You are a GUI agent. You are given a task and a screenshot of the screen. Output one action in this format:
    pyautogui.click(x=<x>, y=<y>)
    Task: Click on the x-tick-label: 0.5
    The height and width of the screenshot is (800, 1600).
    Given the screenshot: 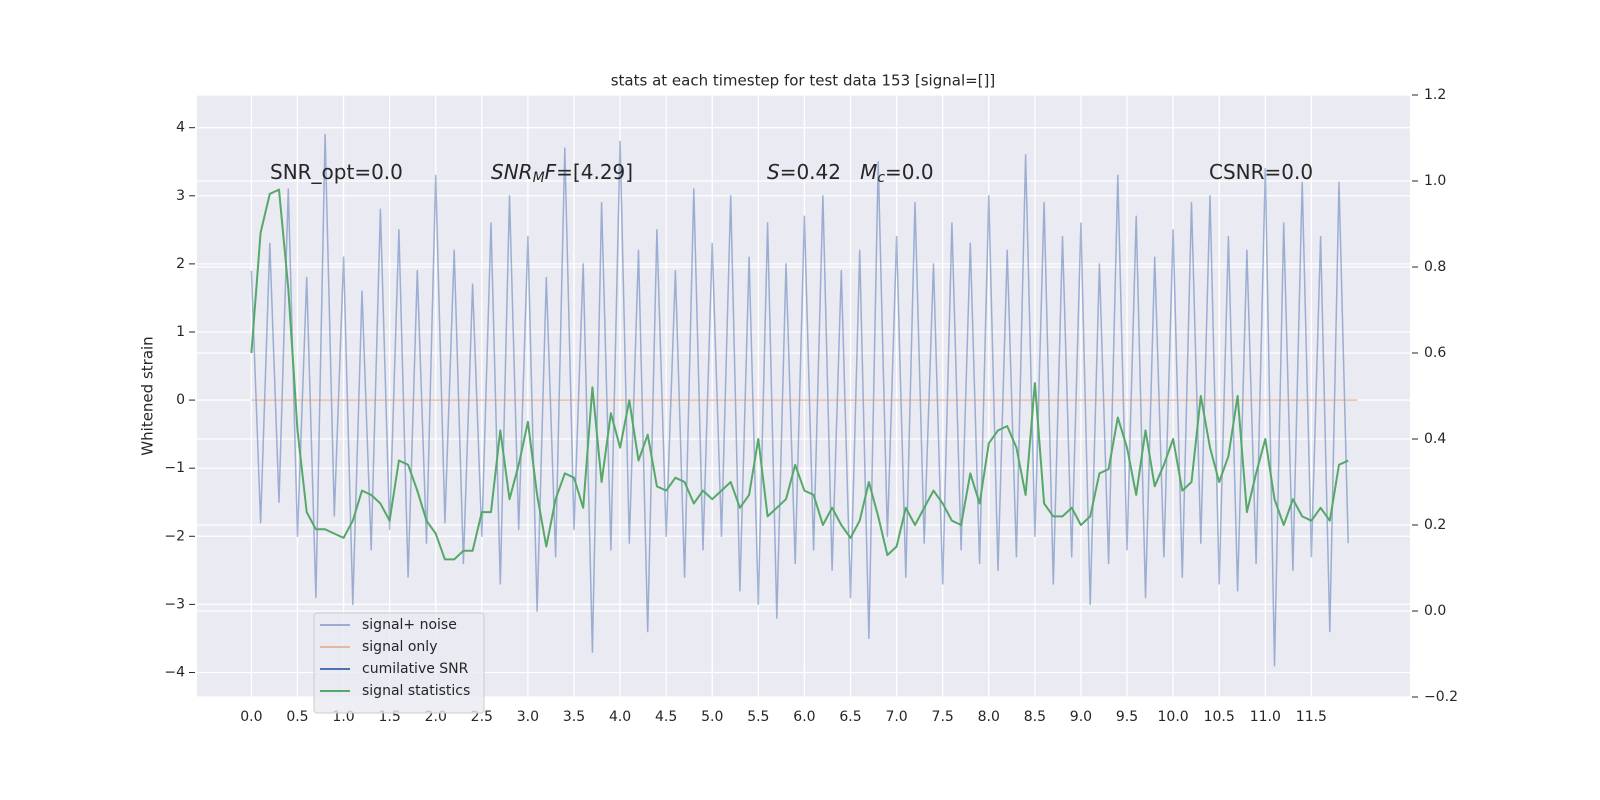 What is the action you would take?
    pyautogui.click(x=297, y=717)
    